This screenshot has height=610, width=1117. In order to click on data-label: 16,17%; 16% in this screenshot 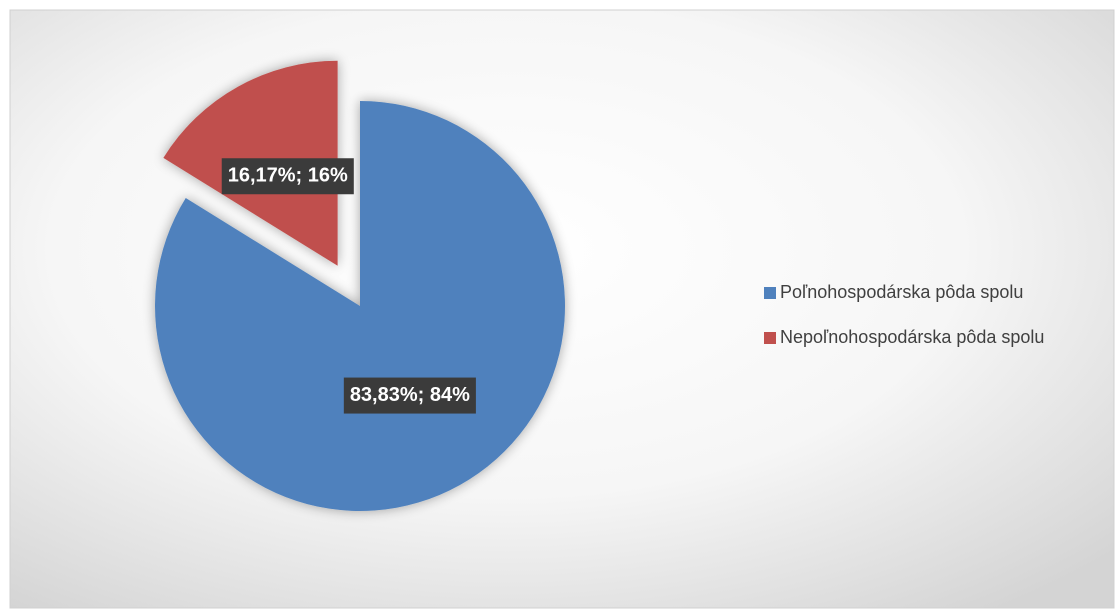, I will do `click(288, 176)`.